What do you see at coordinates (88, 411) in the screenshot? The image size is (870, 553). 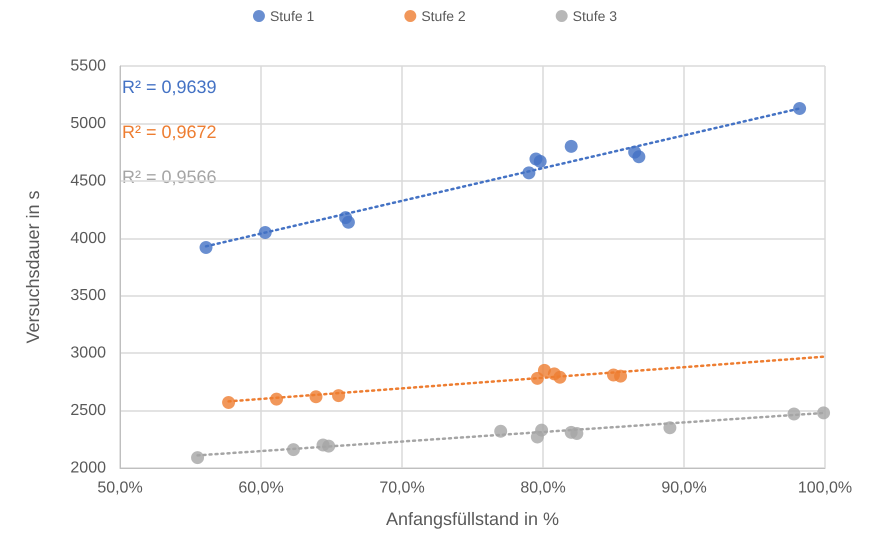 I see `y-tick-label: 2500` at bounding box center [88, 411].